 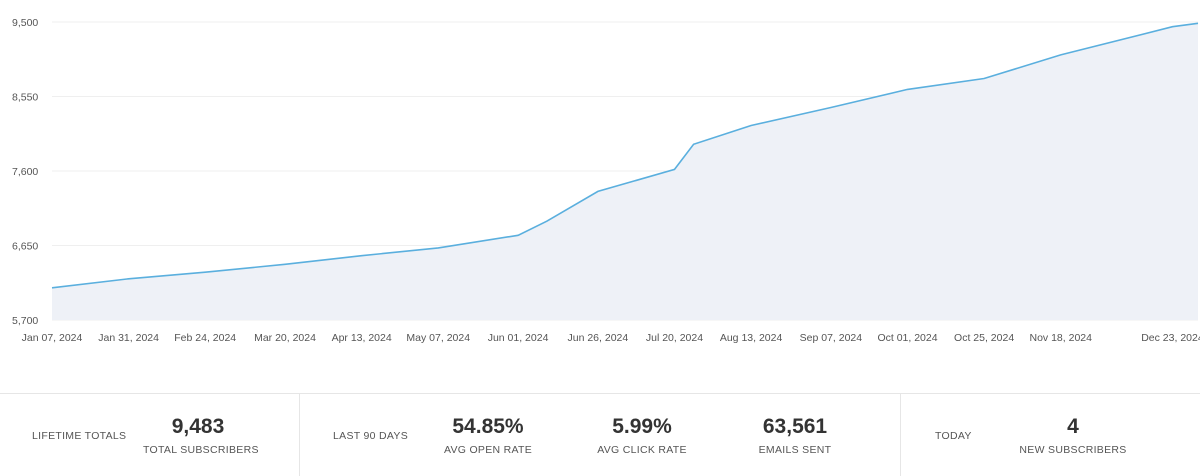 What do you see at coordinates (370, 436) in the screenshot?
I see `last90-section-label: LAST 90 DAYS` at bounding box center [370, 436].